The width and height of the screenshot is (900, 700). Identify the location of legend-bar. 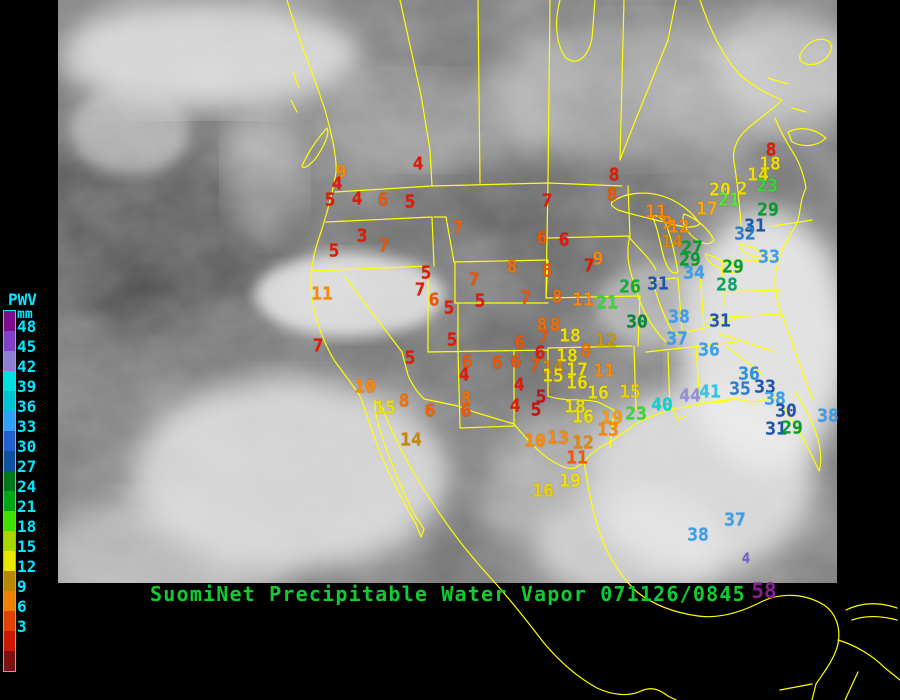
(9, 491).